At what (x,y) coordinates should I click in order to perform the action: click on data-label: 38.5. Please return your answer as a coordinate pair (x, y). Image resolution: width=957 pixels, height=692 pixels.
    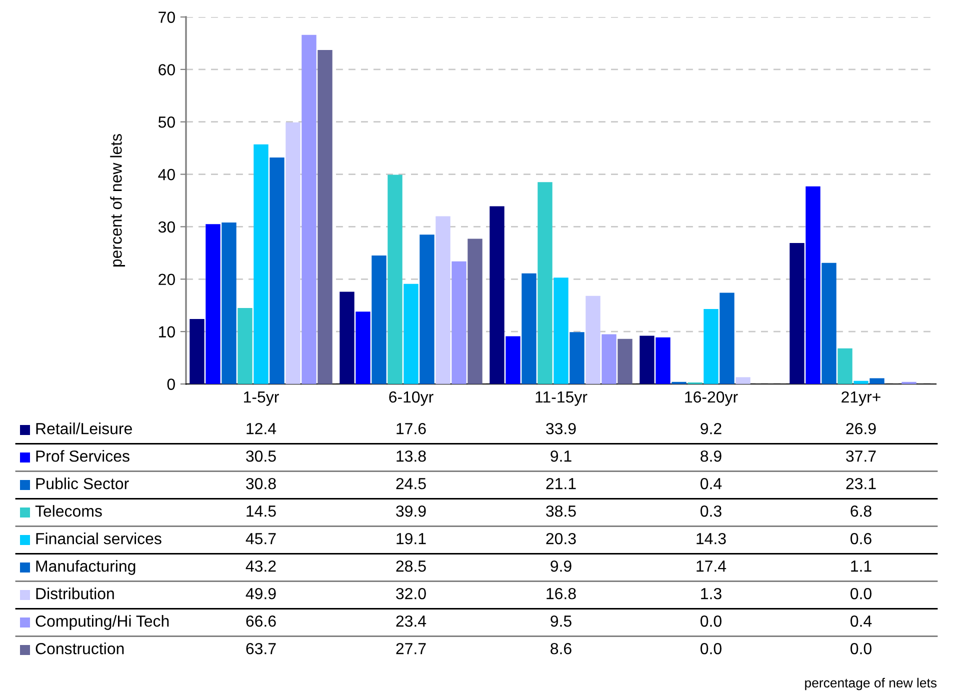
    Looking at the image, I should click on (561, 511).